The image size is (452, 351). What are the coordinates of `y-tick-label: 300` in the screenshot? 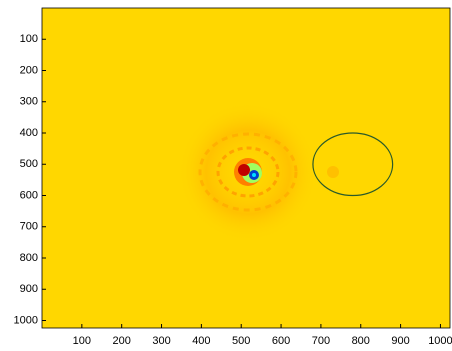 It's located at (29, 102).